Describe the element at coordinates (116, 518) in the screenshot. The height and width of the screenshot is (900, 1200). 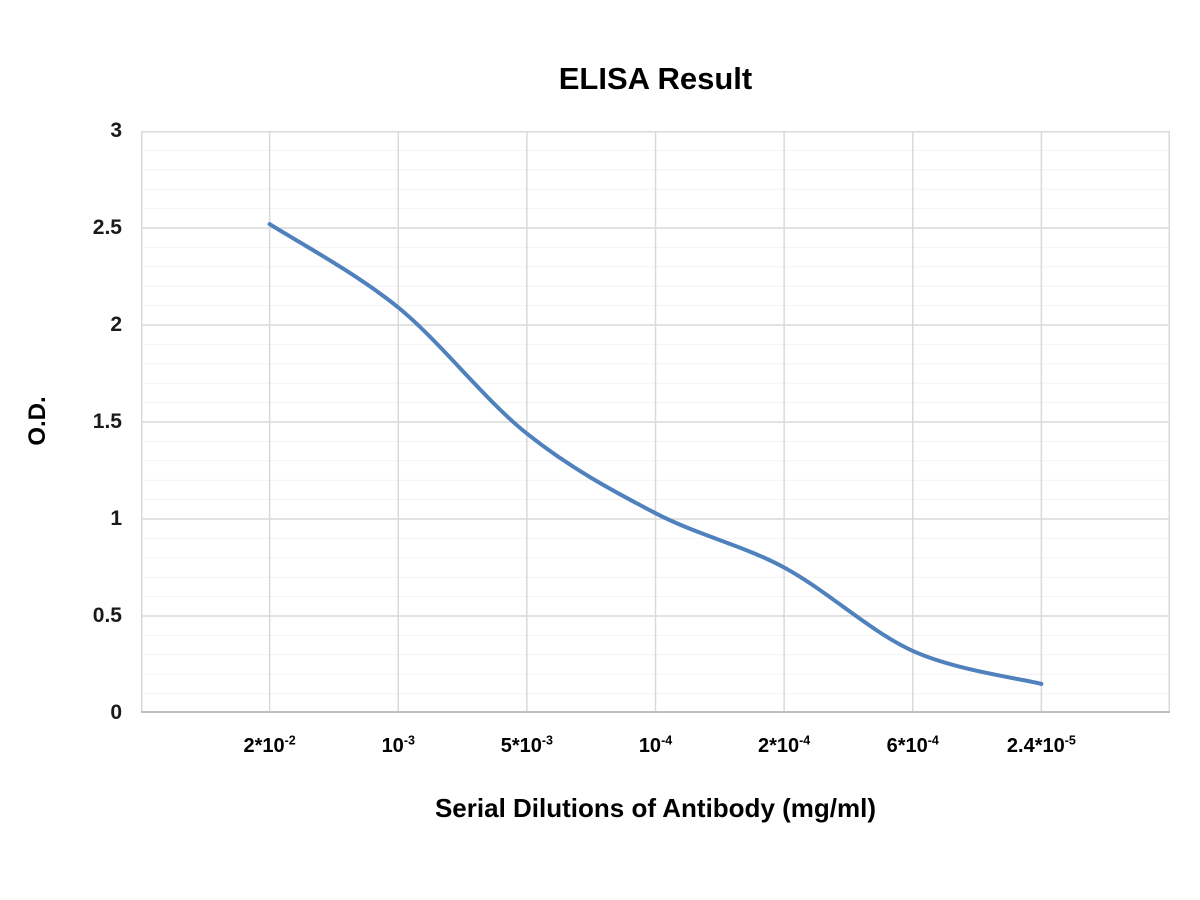
I see `y-tick-label: 1` at that location.